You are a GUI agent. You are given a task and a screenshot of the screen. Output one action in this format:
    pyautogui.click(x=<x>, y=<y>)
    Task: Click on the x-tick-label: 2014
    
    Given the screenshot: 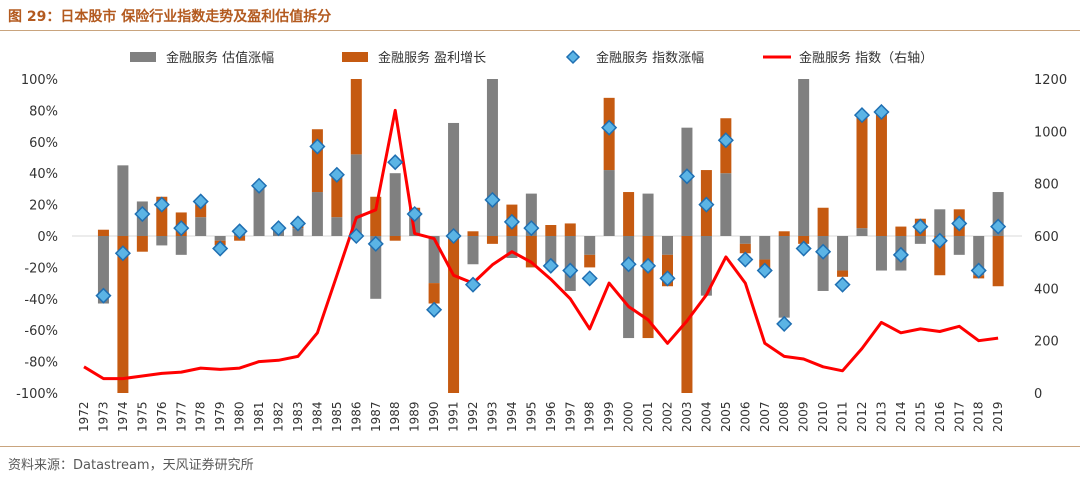 What is the action you would take?
    pyautogui.click(x=901, y=416)
    